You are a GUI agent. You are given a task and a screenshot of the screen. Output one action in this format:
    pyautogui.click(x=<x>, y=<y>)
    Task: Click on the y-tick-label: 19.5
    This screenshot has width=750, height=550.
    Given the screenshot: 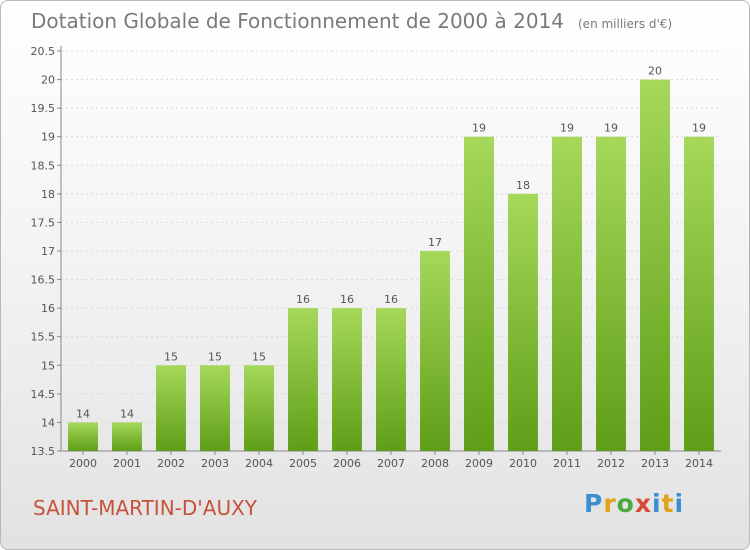 What is the action you would take?
    pyautogui.click(x=43, y=108)
    